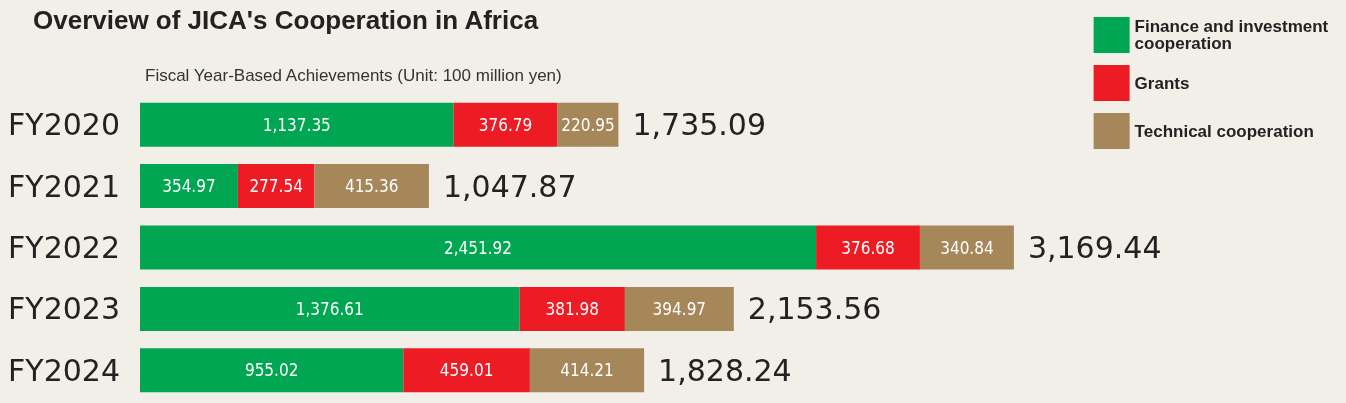 The image size is (1346, 403). Describe the element at coordinates (814, 309) in the screenshot. I see `total-label: 2,153.56` at that location.